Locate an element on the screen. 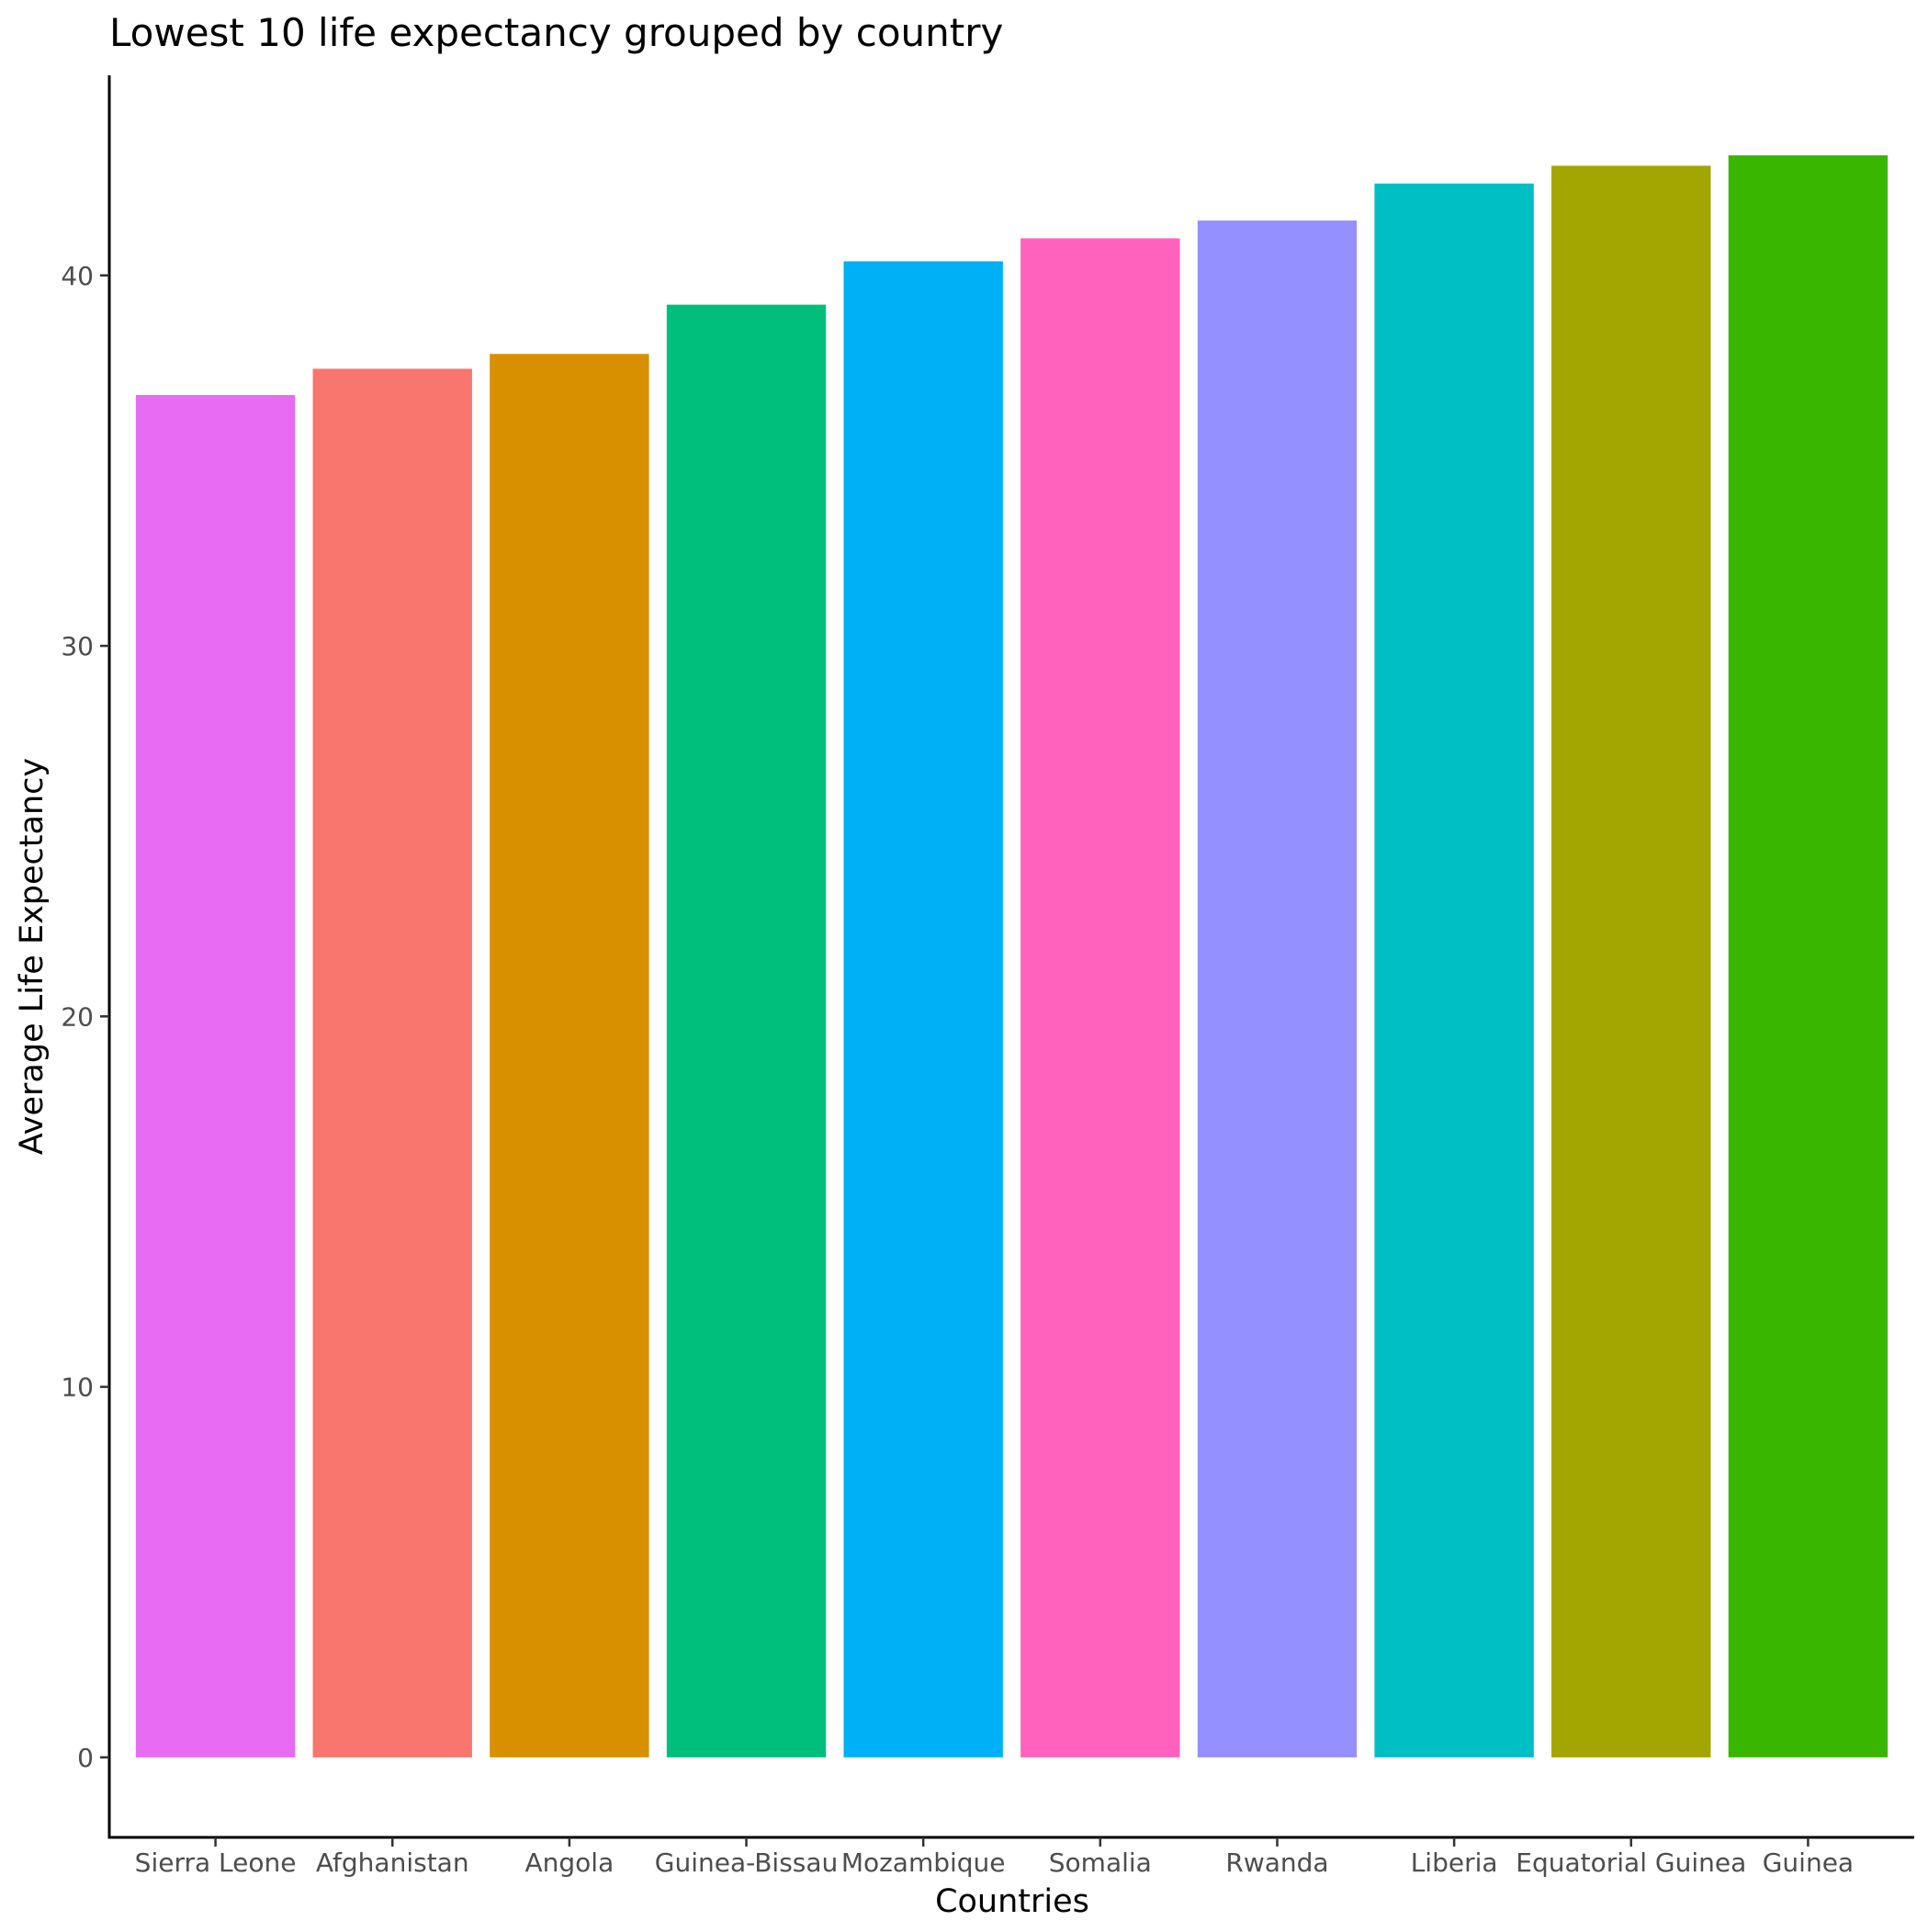 Image resolution: width=1928 pixels, height=1932 pixels. bar-somalia is located at coordinates (1100, 997).